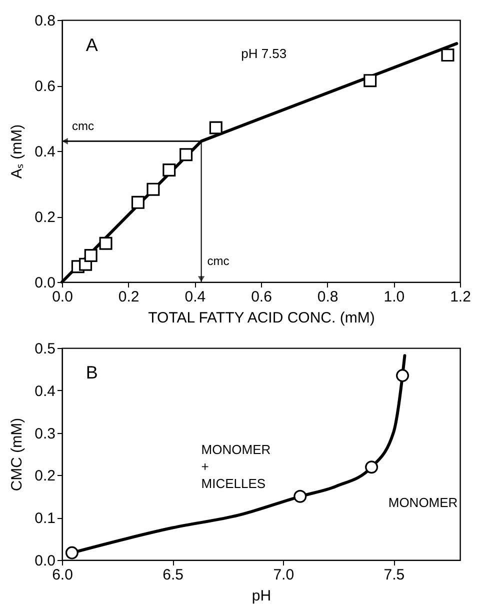 This screenshot has height=616, width=487. I want to click on y-tick-label: 0.8, so click(45, 21).